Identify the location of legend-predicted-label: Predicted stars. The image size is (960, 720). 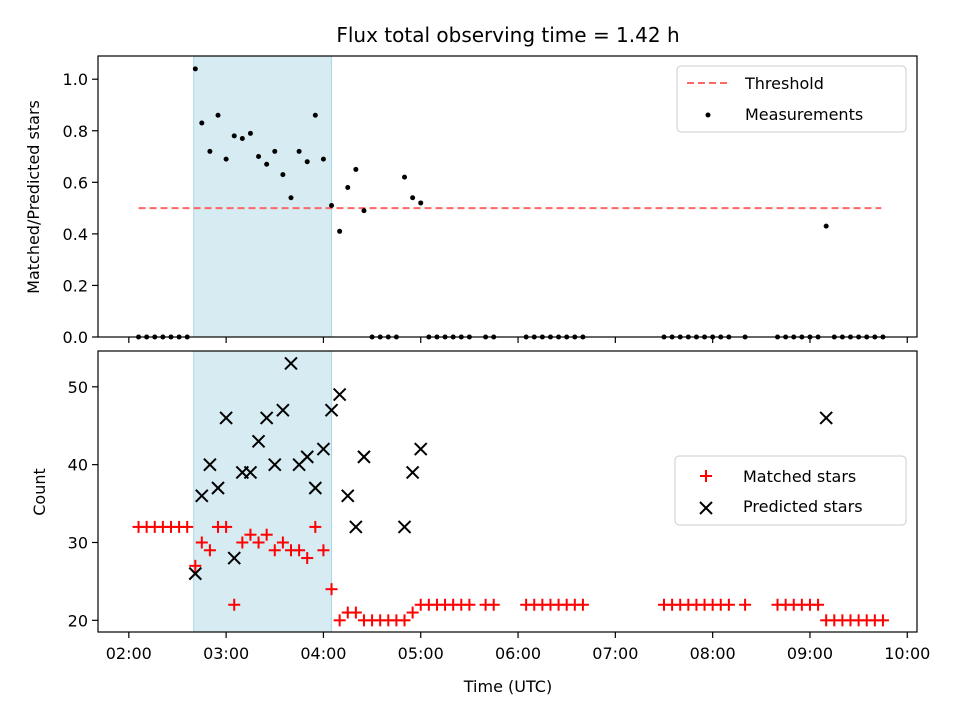
(803, 506).